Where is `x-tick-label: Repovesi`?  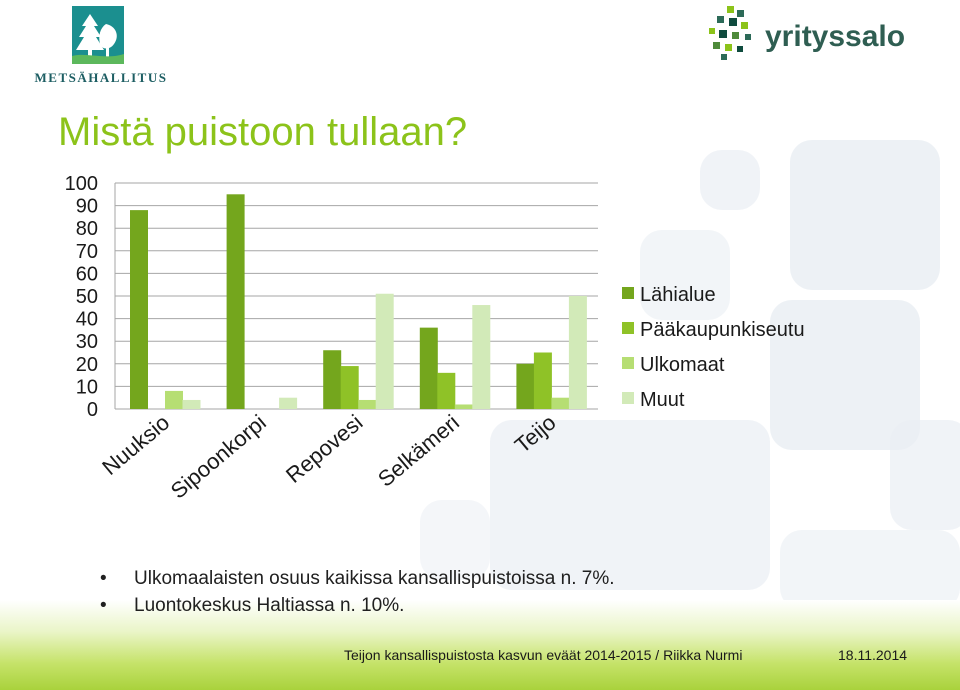
x-tick-label: Repovesi is located at coordinates (324, 449).